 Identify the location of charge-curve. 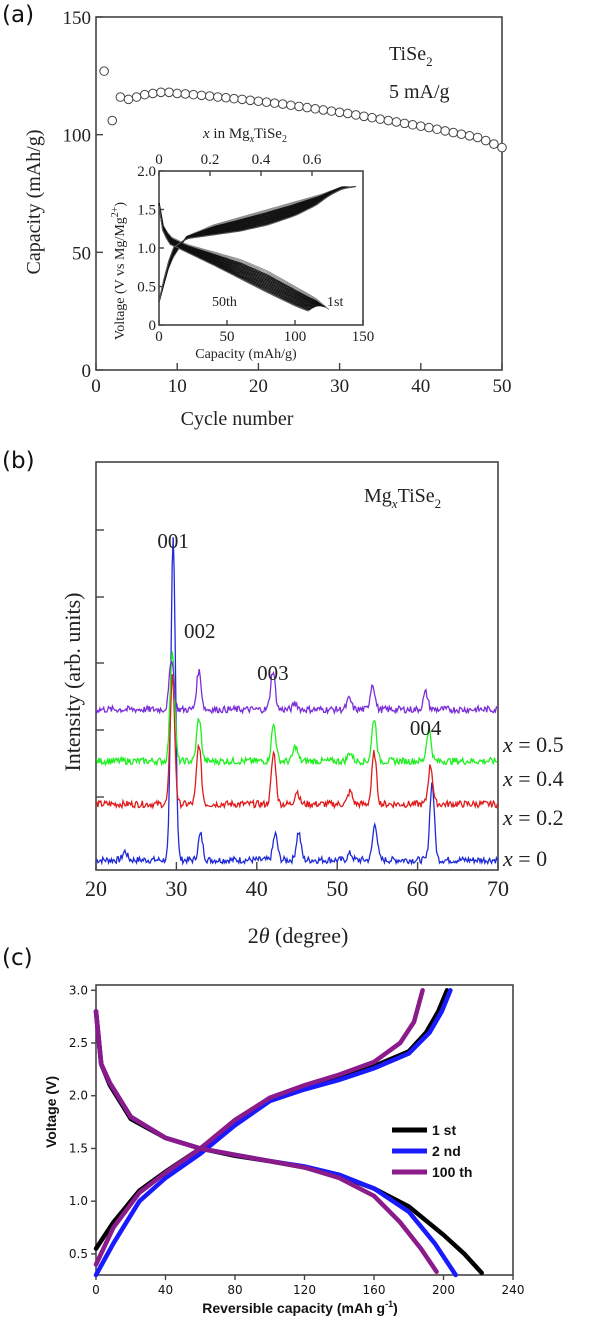
(273, 1133).